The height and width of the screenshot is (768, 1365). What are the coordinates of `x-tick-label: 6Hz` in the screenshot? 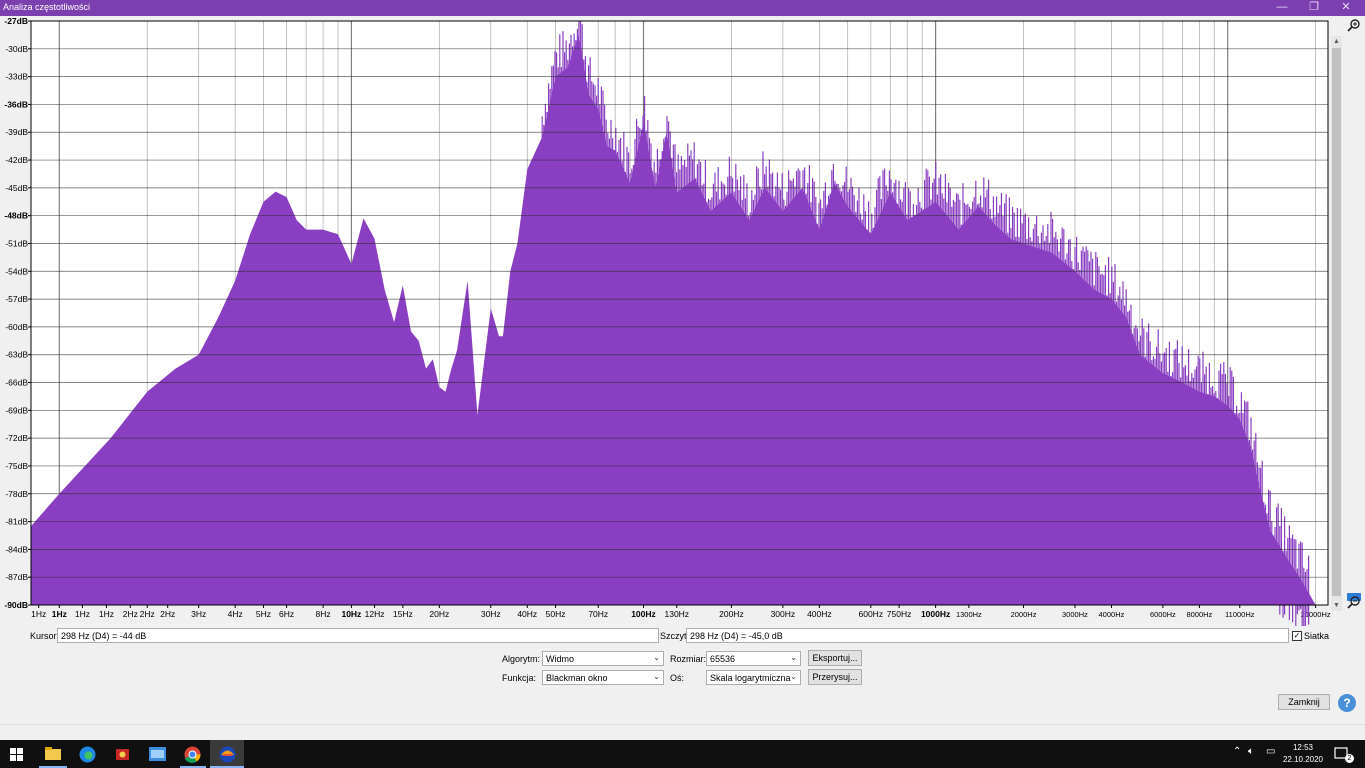 It's located at (286, 614).